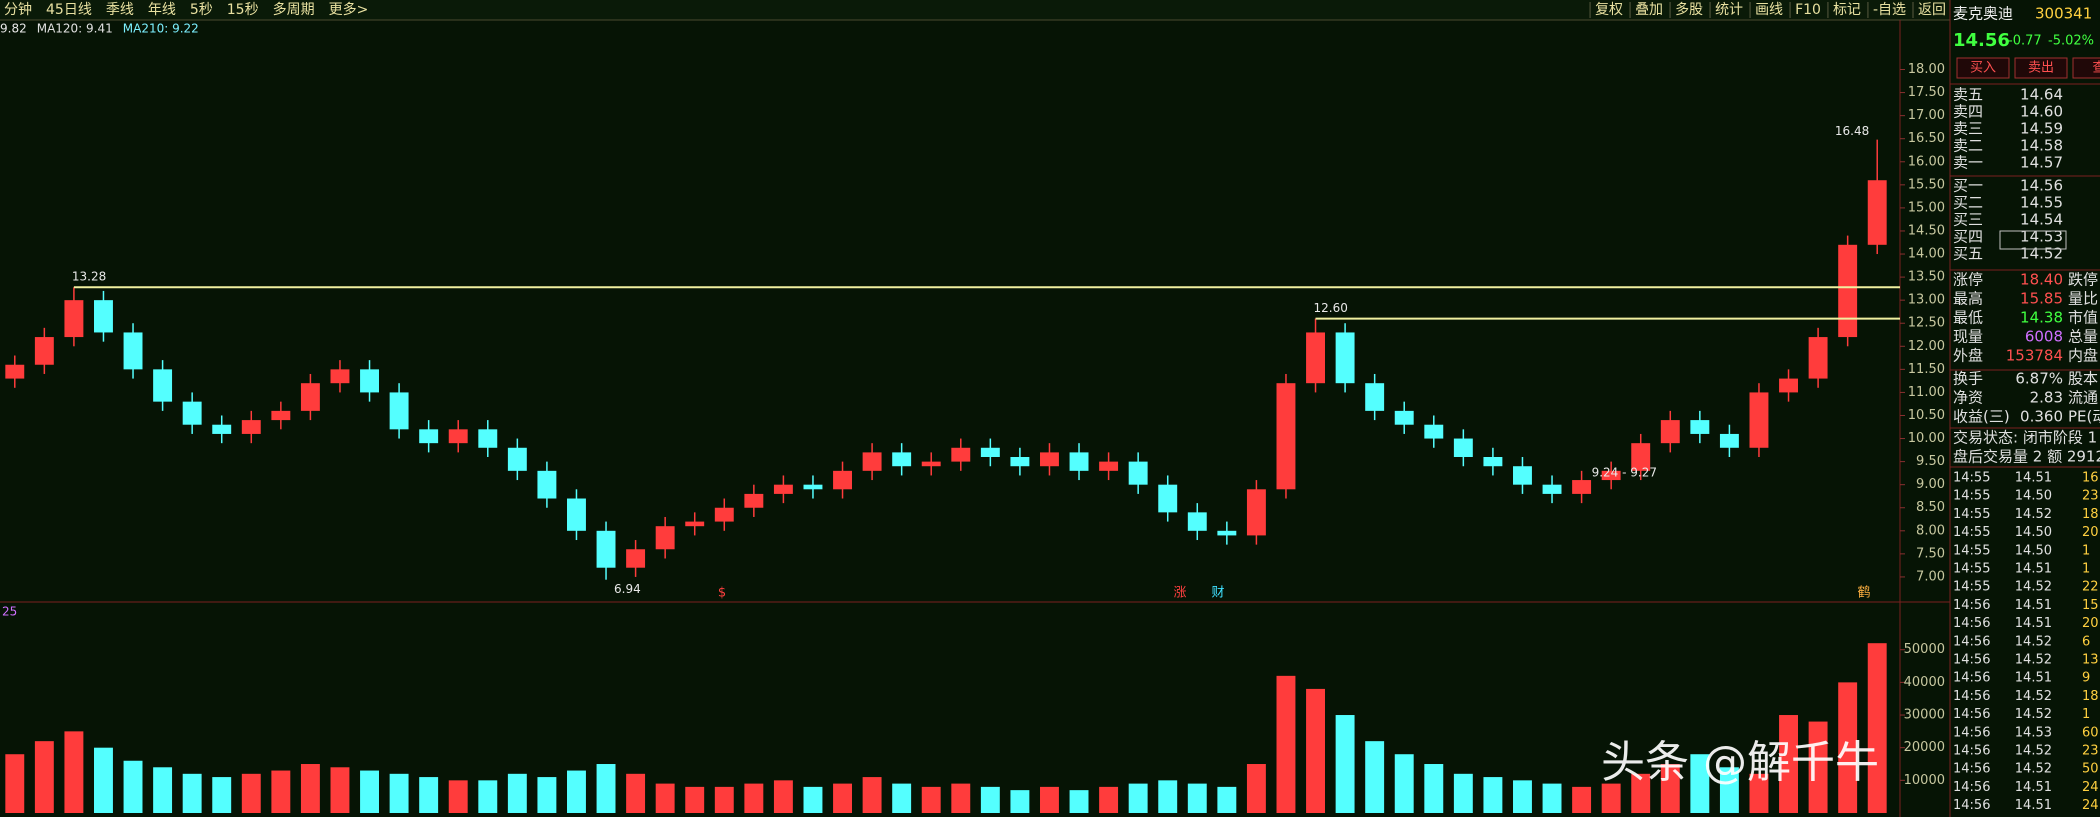  What do you see at coordinates (1968, 337) in the screenshot?
I see `stat-label: 现量` at bounding box center [1968, 337].